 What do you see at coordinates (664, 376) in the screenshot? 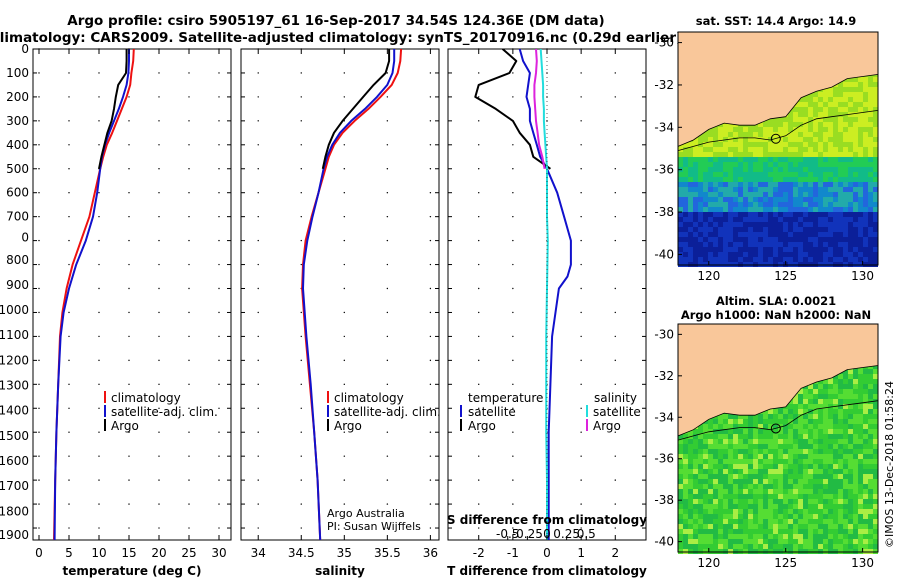
I see `map-y-tick-label: -32` at bounding box center [664, 376].